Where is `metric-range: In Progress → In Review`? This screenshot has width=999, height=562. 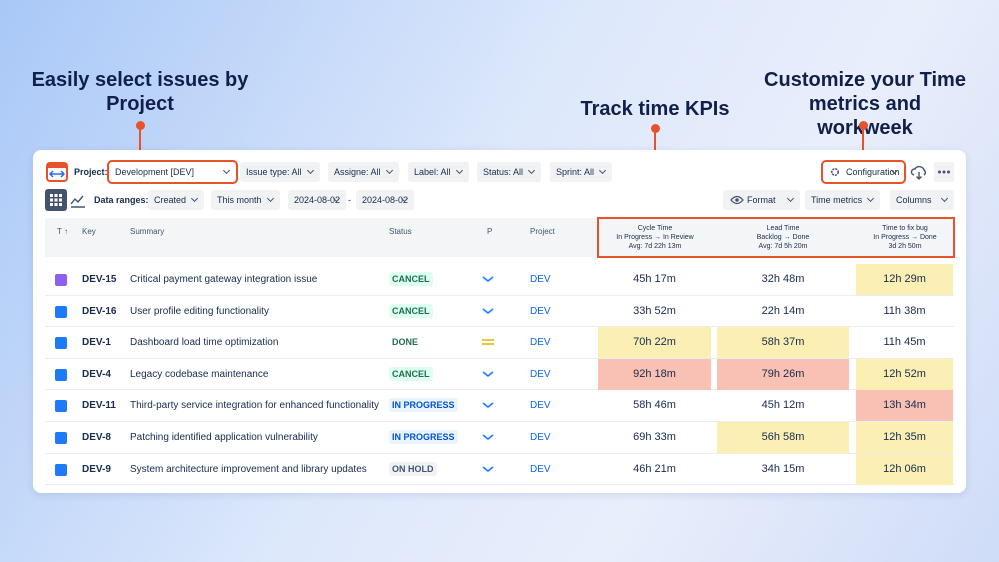 metric-range: In Progress → In Review is located at coordinates (655, 237).